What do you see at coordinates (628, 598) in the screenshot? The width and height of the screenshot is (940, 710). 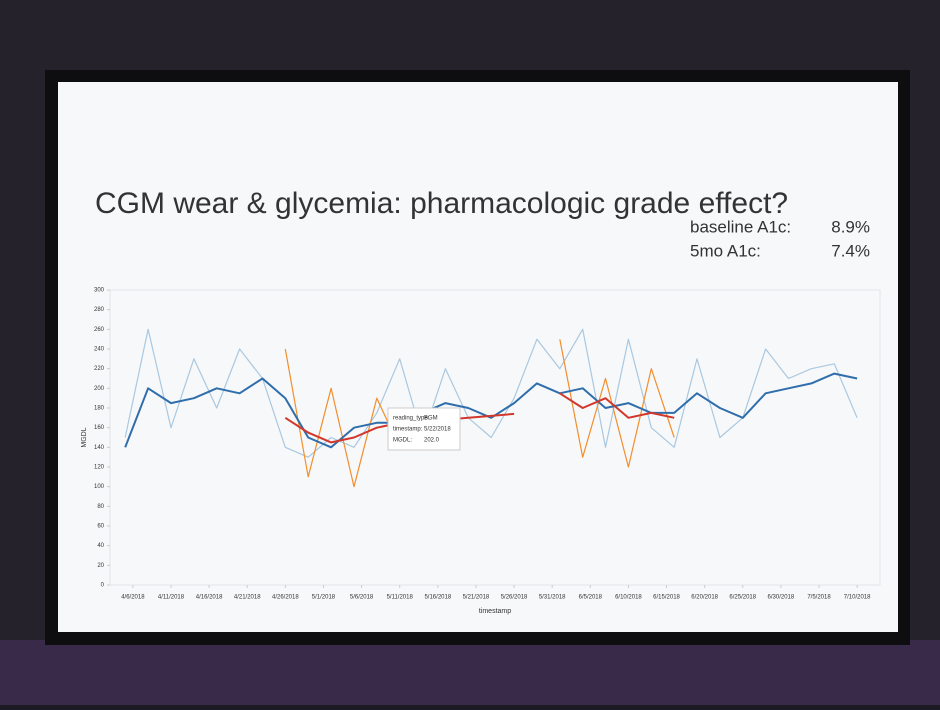 I see `x-tick-label: 6/10/2018` at bounding box center [628, 598].